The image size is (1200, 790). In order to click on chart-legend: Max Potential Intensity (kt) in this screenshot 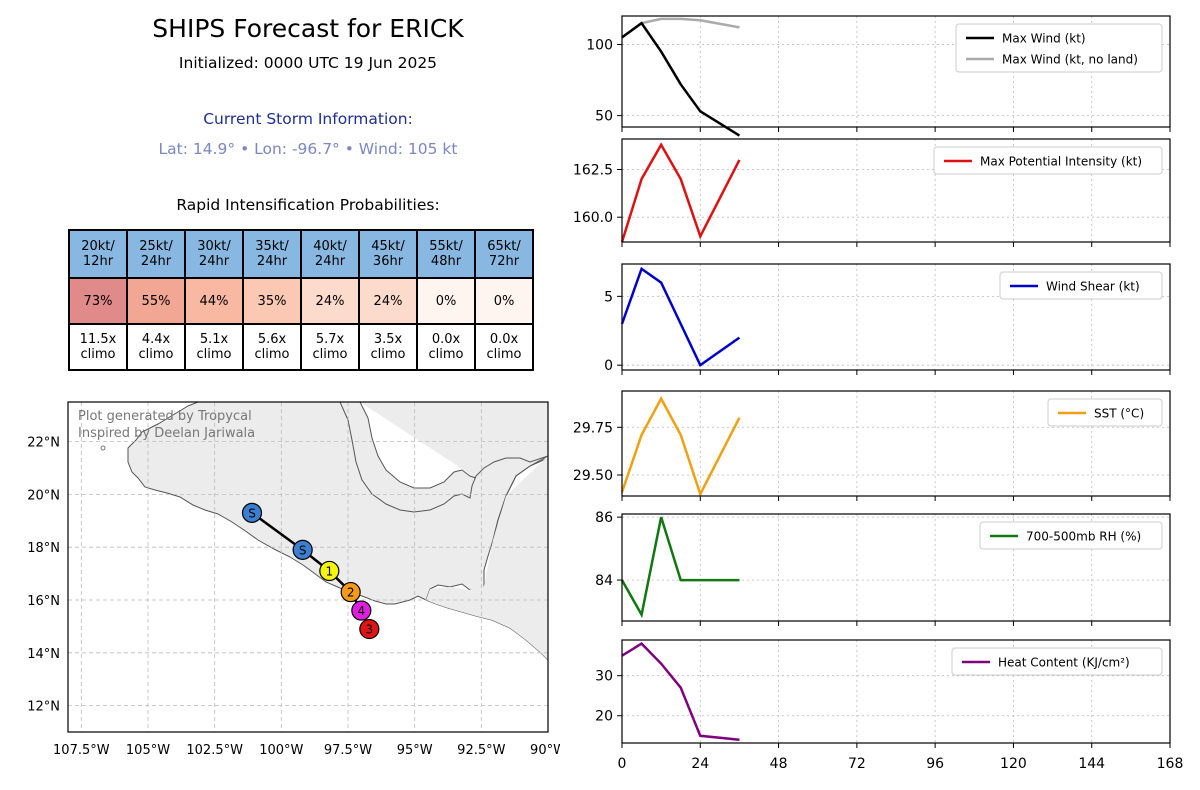, I will do `click(1048, 160)`.